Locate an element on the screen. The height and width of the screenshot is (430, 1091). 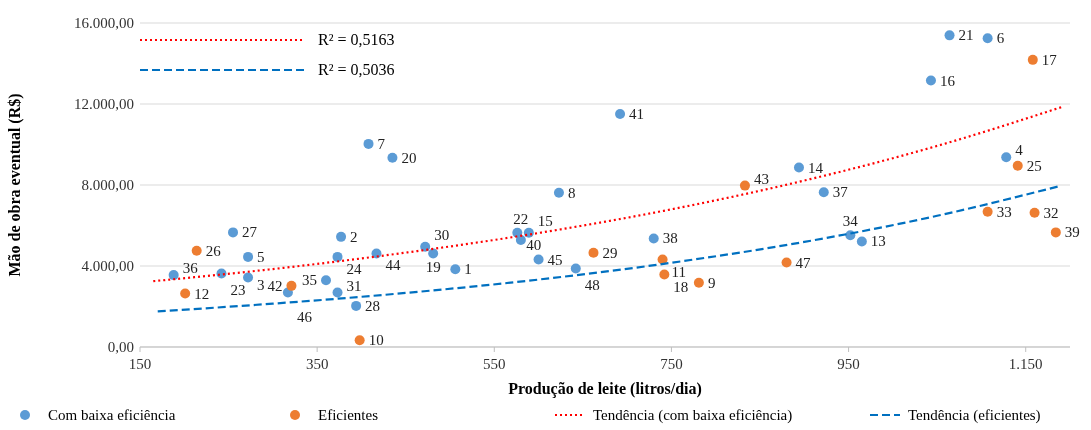
annotation: 16 is located at coordinates (947, 80).